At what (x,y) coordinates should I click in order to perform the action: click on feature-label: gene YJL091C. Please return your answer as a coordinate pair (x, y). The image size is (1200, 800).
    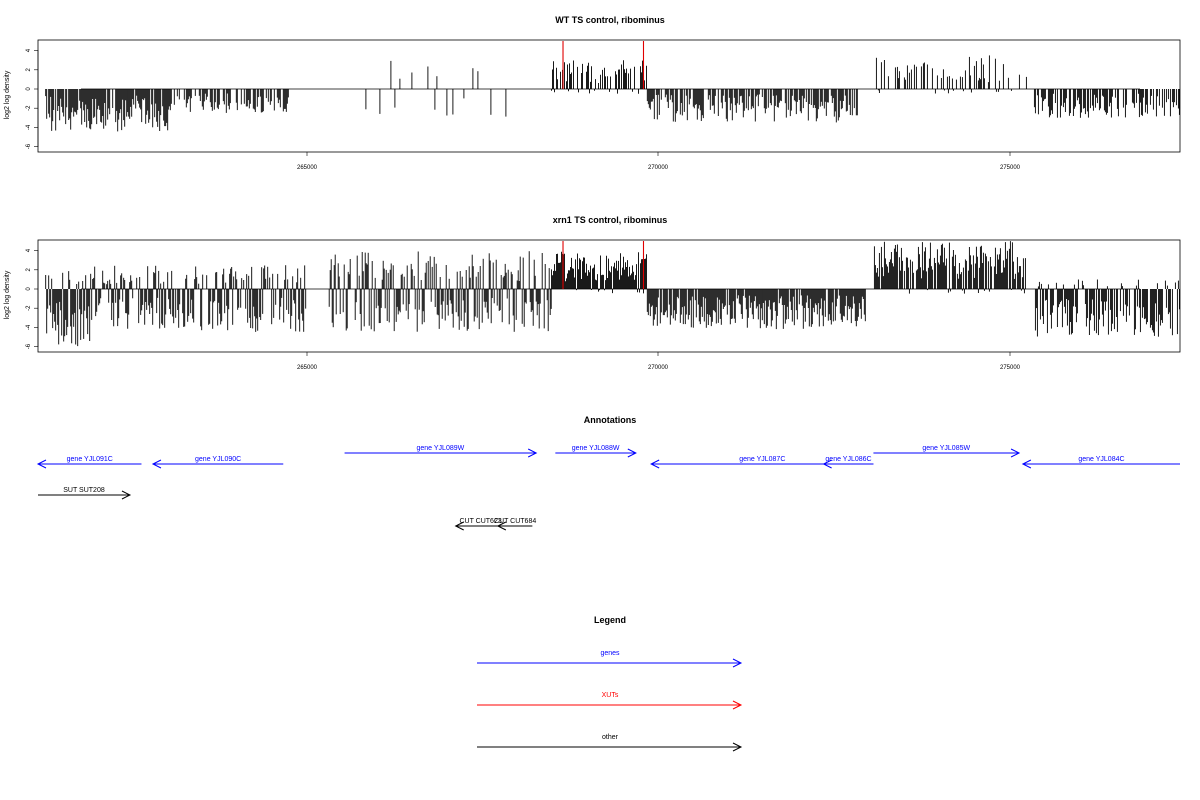
    Looking at the image, I should click on (90, 459).